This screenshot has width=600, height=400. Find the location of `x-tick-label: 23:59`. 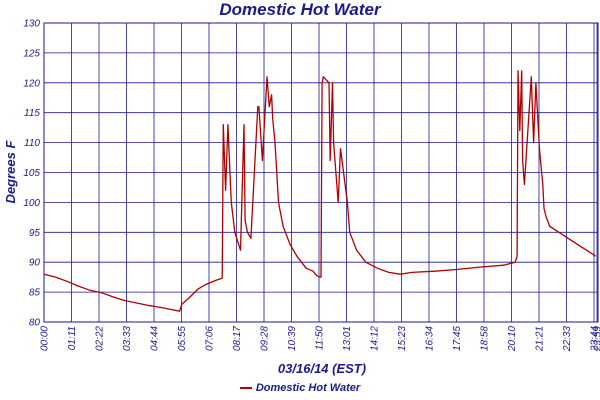

x-tick-label: 23:59 is located at coordinates (596, 339).